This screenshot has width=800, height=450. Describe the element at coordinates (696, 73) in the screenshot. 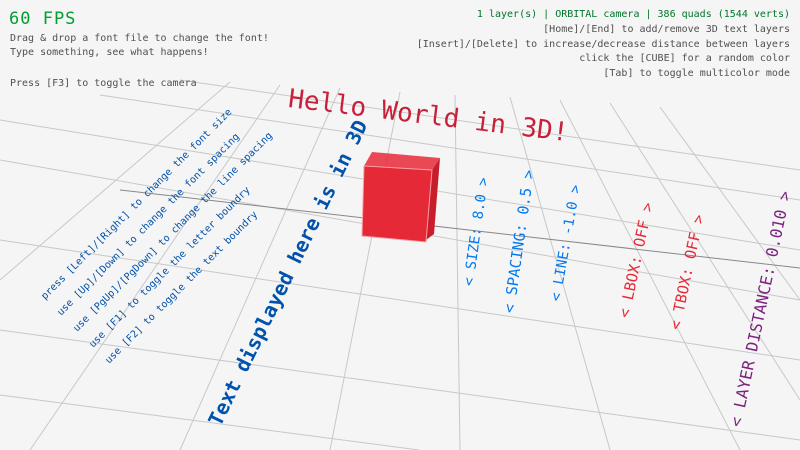

I see `help-multicolor: [Tab] to toggle multicolor mode` at that location.